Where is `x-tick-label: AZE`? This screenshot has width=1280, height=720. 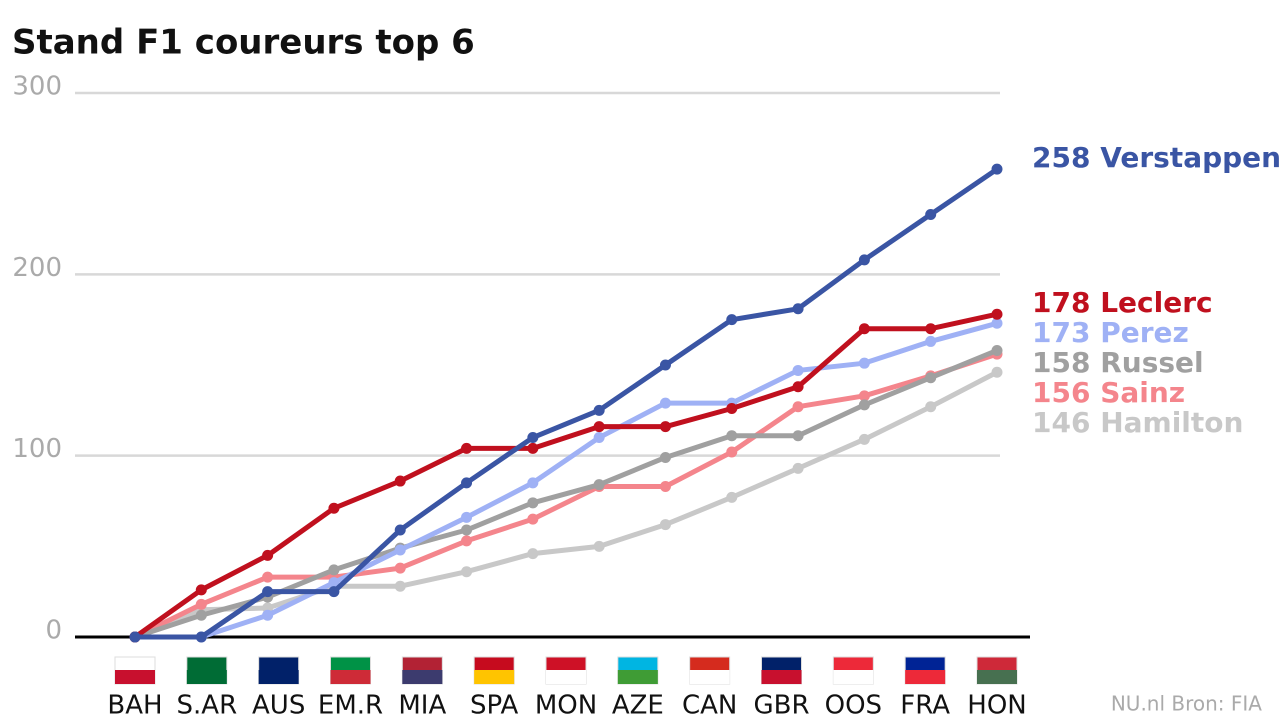
x-tick-label: AZE is located at coordinates (638, 705).